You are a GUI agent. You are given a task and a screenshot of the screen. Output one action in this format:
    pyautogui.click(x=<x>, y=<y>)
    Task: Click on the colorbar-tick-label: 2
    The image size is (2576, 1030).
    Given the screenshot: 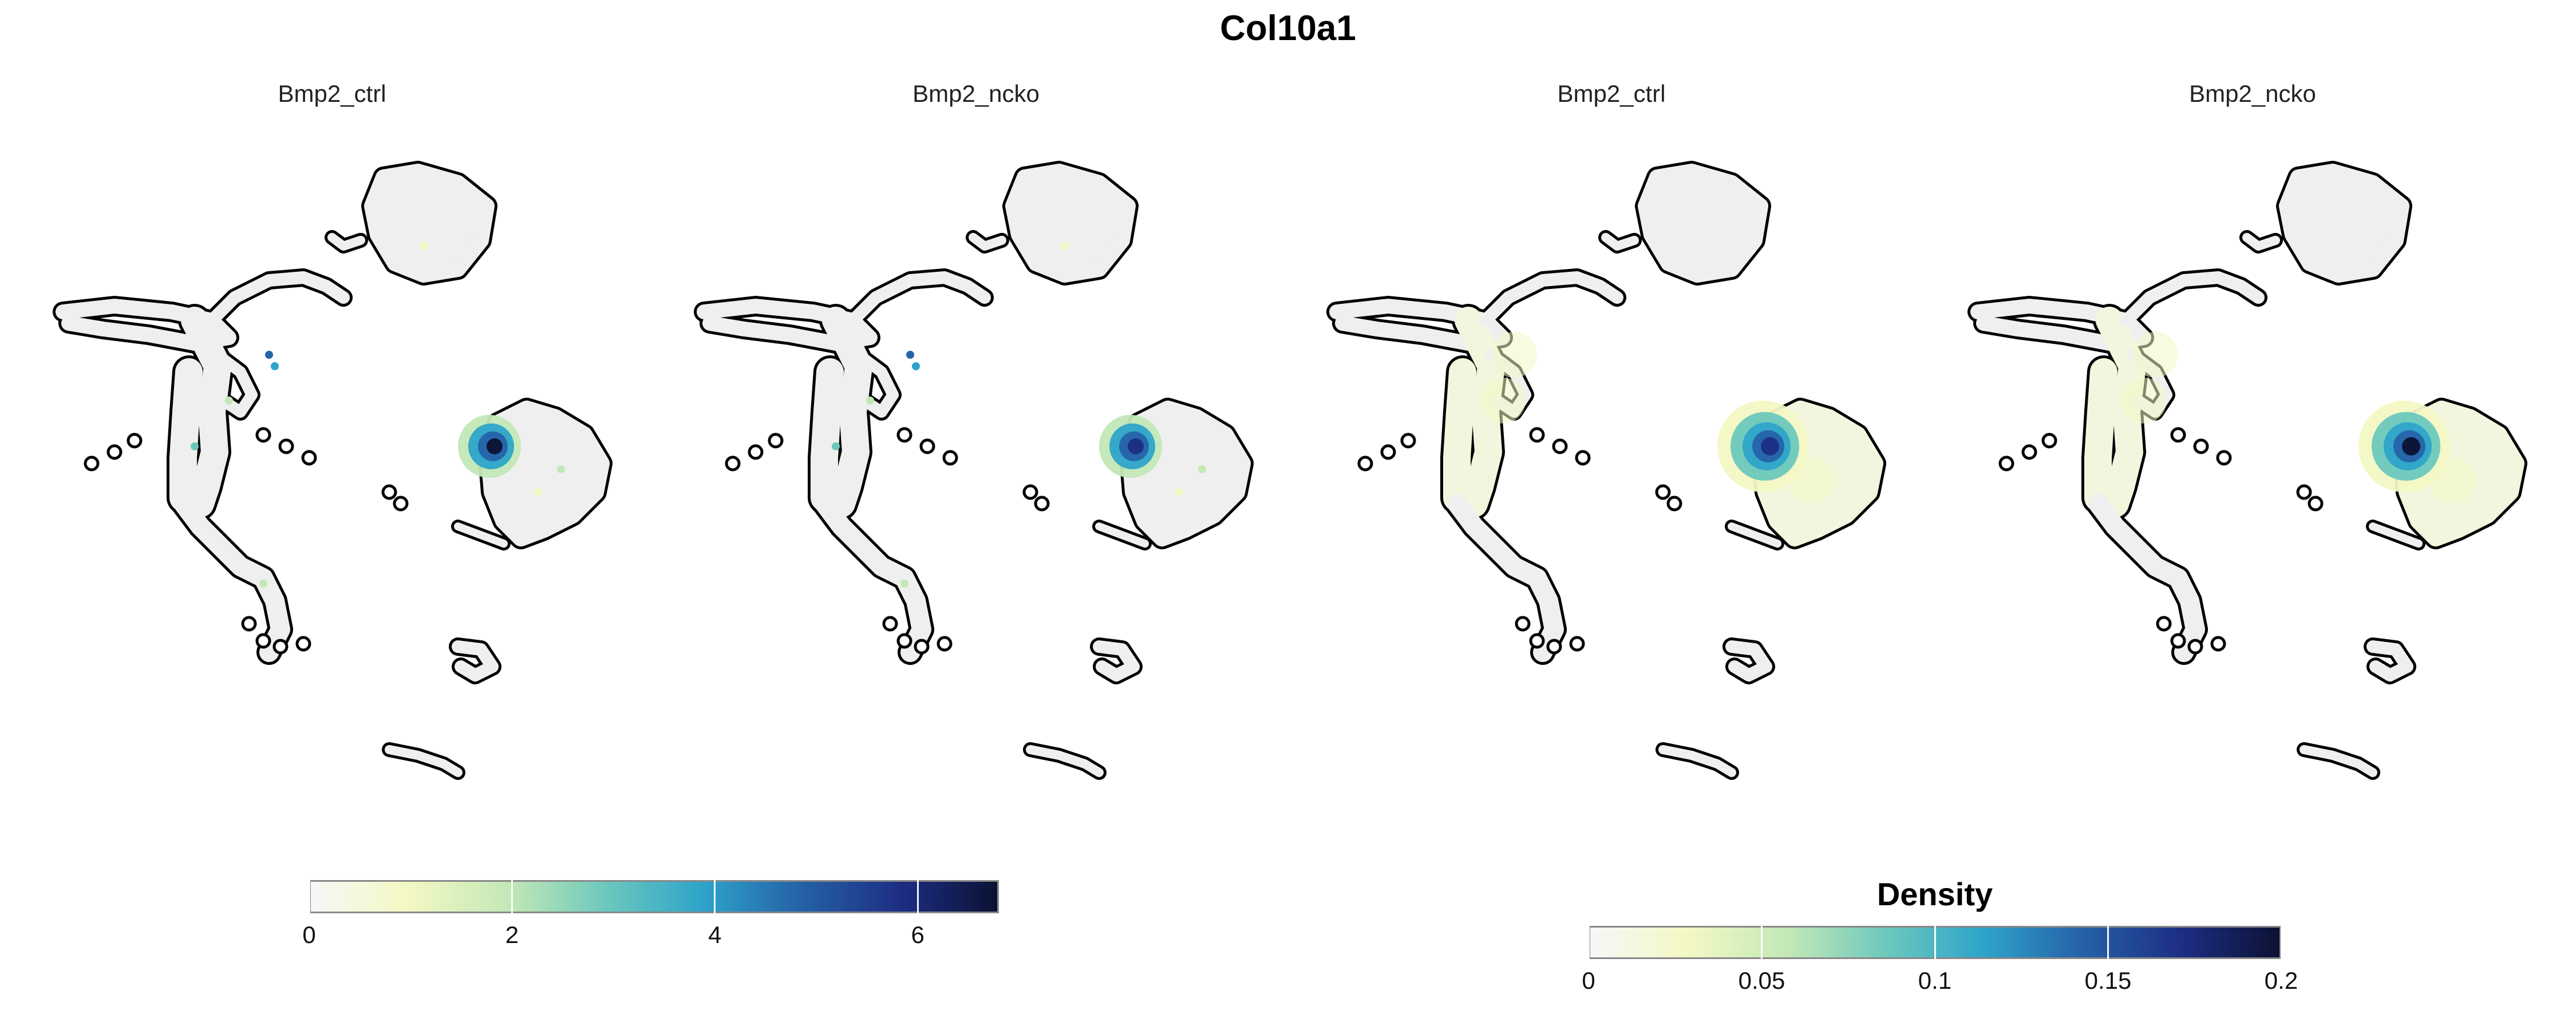 What is the action you would take?
    pyautogui.click(x=512, y=934)
    